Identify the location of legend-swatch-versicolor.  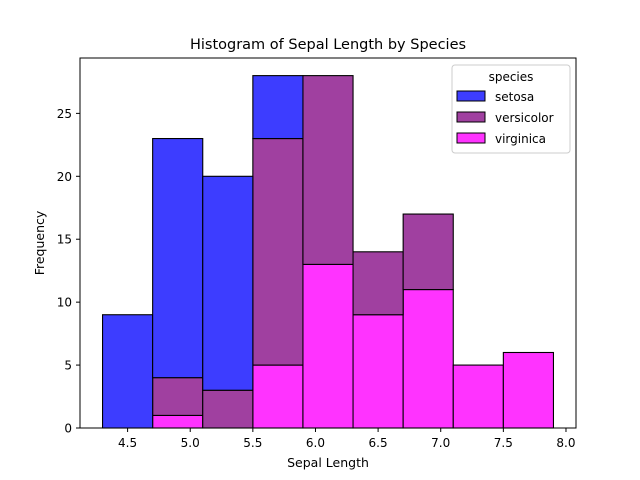
(471, 117).